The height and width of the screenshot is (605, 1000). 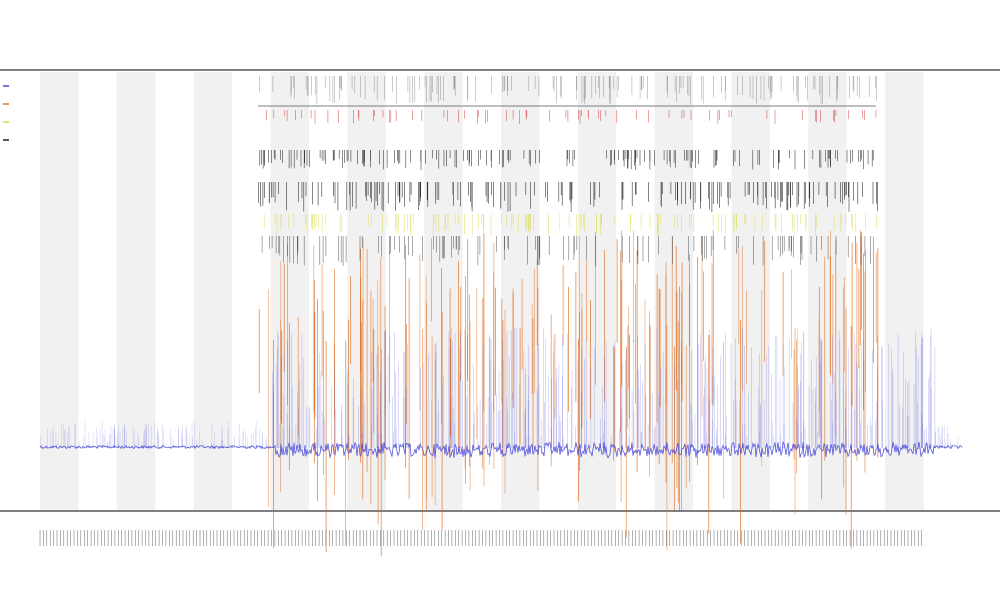 What do you see at coordinates (6, 113) in the screenshot?
I see `legend` at bounding box center [6, 113].